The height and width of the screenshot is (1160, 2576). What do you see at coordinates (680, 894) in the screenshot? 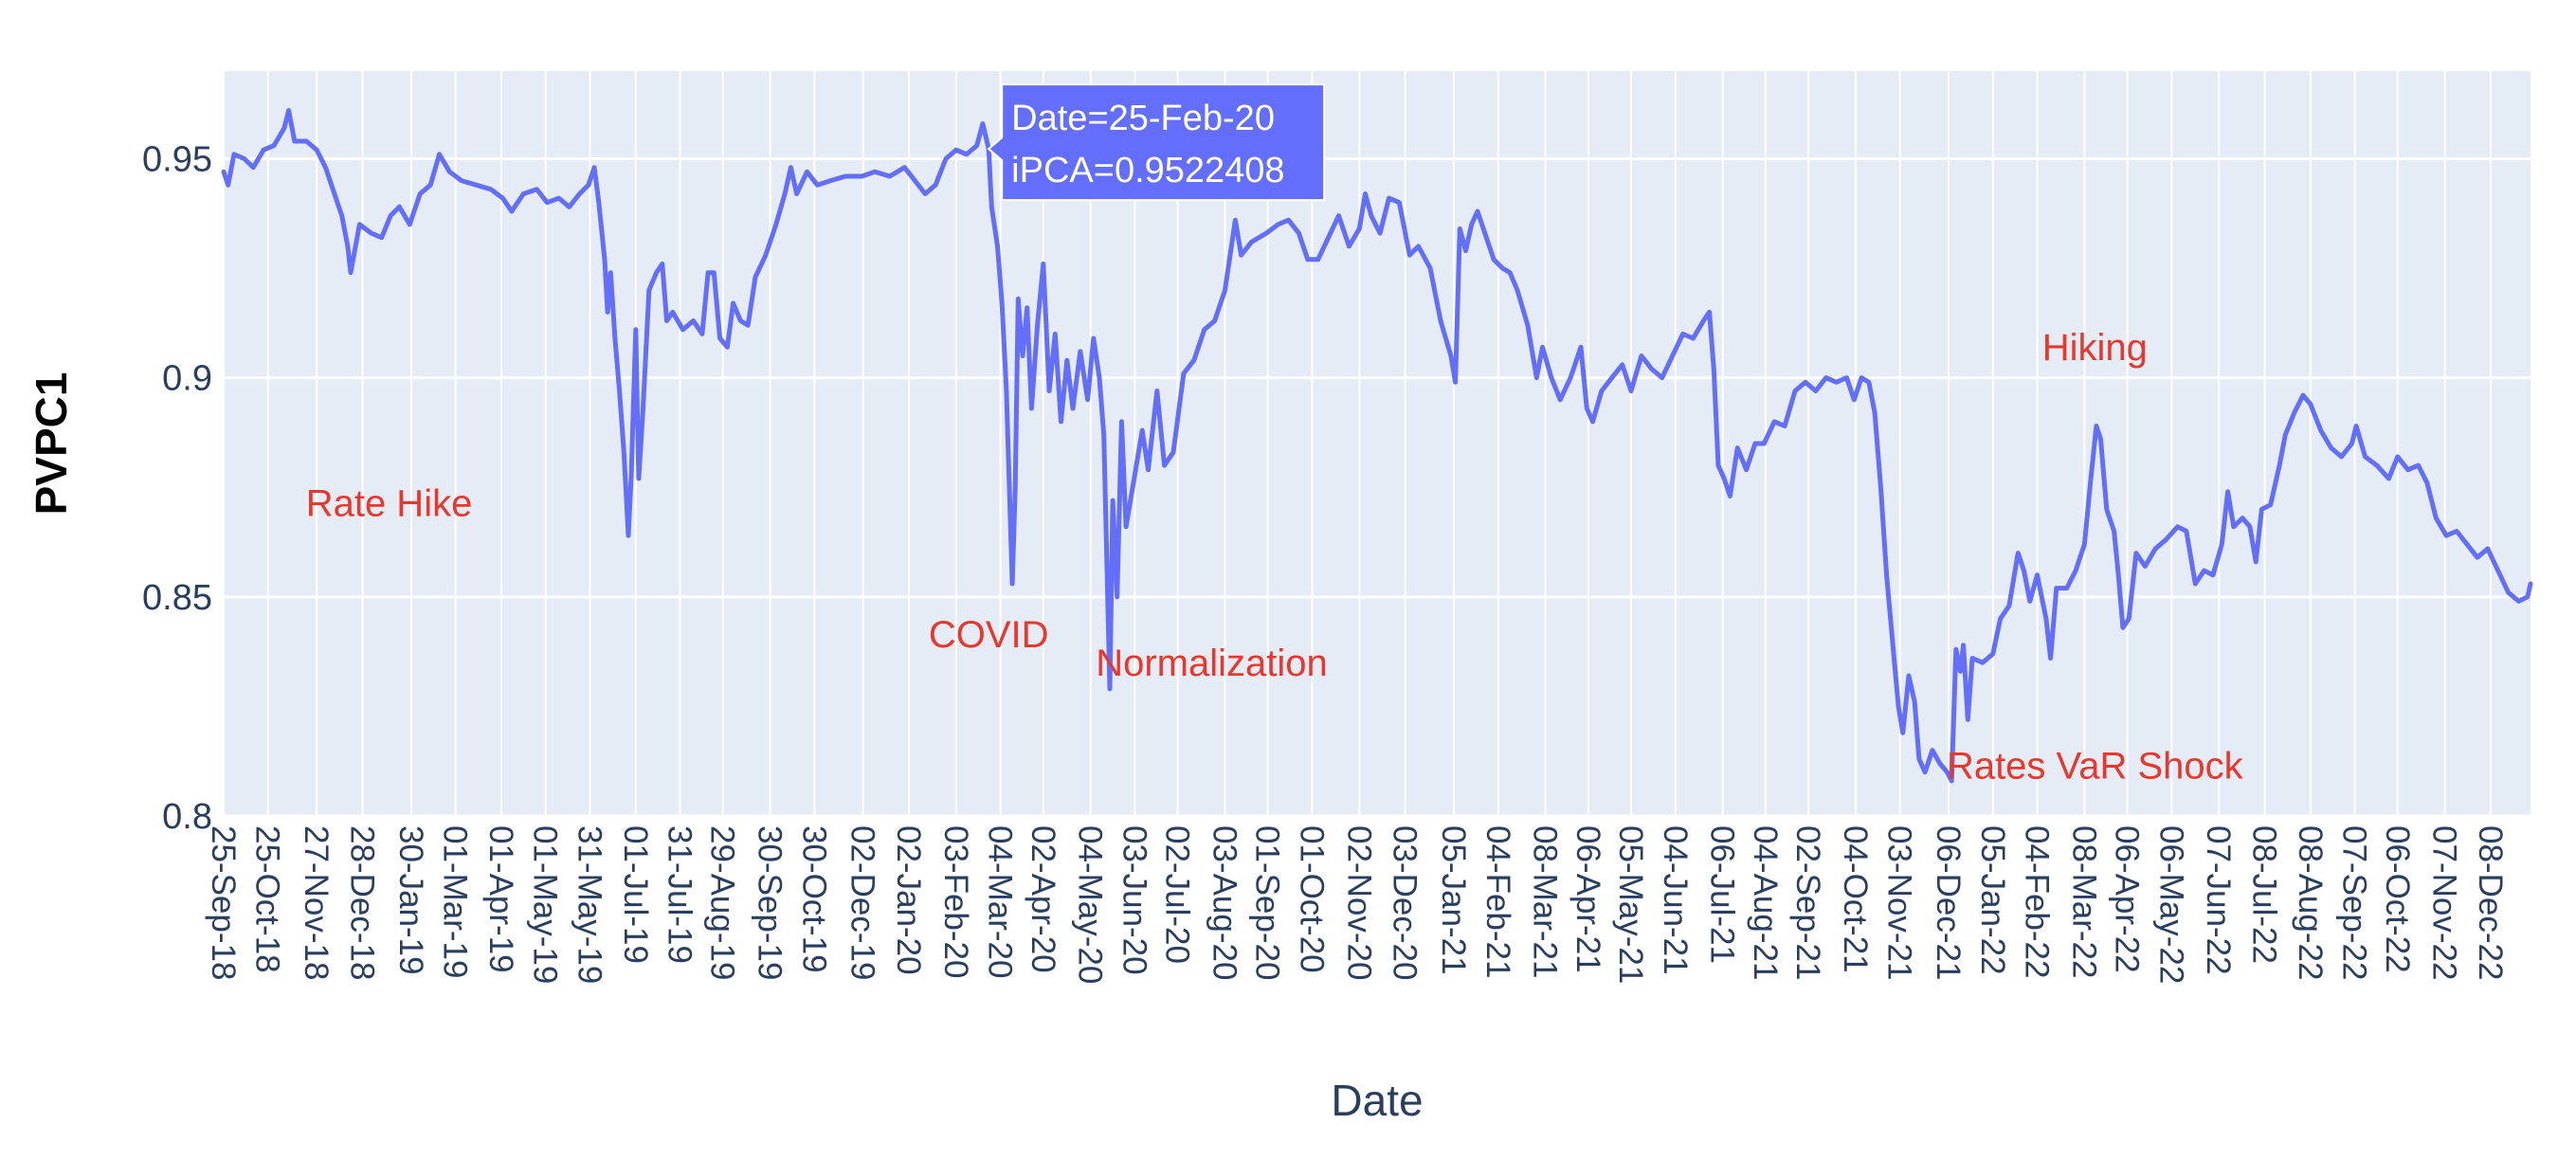
I see `x-tick-label: 31-Jul-19` at bounding box center [680, 894].